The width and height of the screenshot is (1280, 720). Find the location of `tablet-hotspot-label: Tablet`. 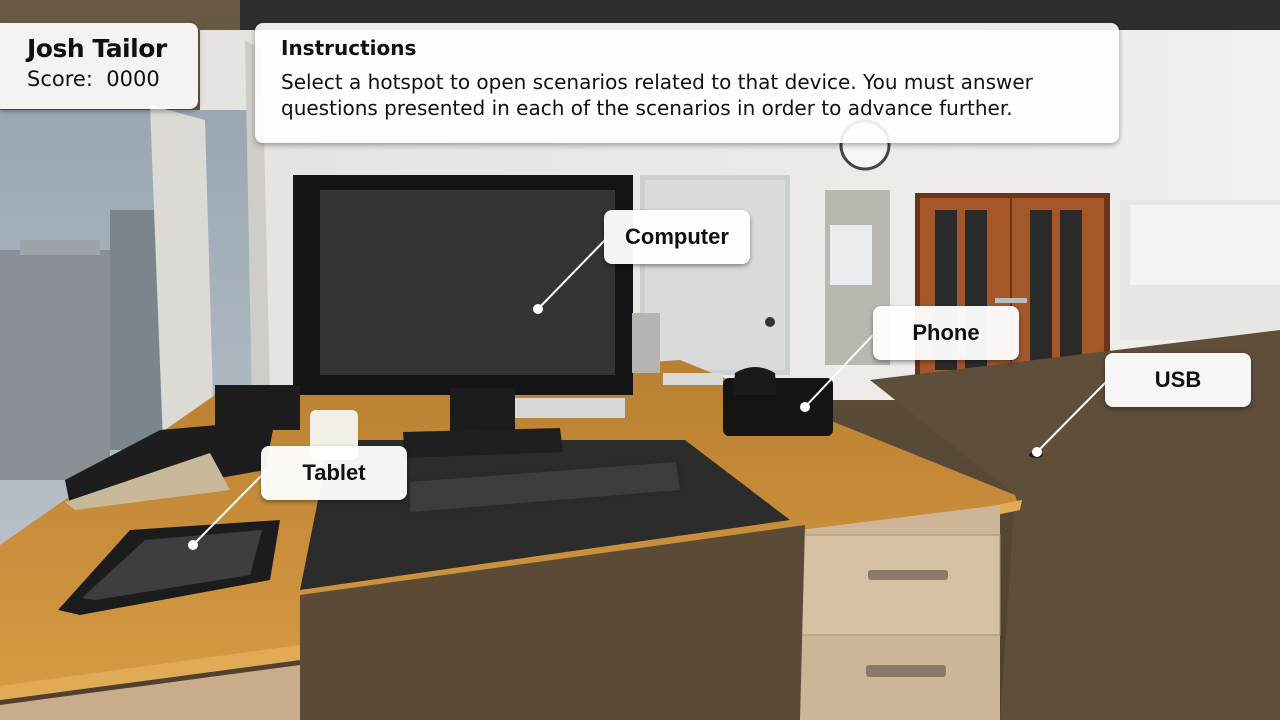

tablet-hotspot-label: Tablet is located at coordinates (334, 472).